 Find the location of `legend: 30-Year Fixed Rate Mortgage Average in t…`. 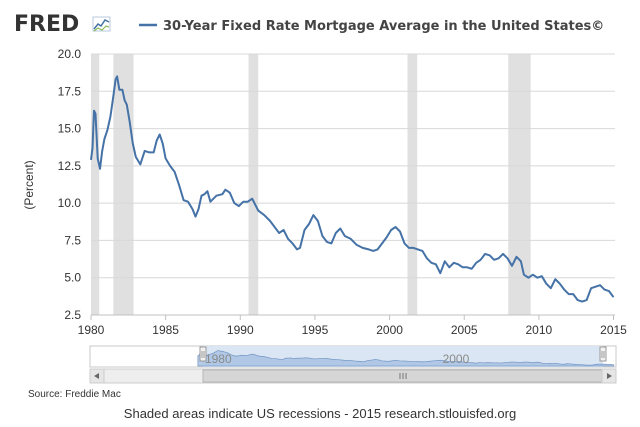

legend: 30-Year Fixed Rate Mortgage Average in t… is located at coordinates (371, 26).